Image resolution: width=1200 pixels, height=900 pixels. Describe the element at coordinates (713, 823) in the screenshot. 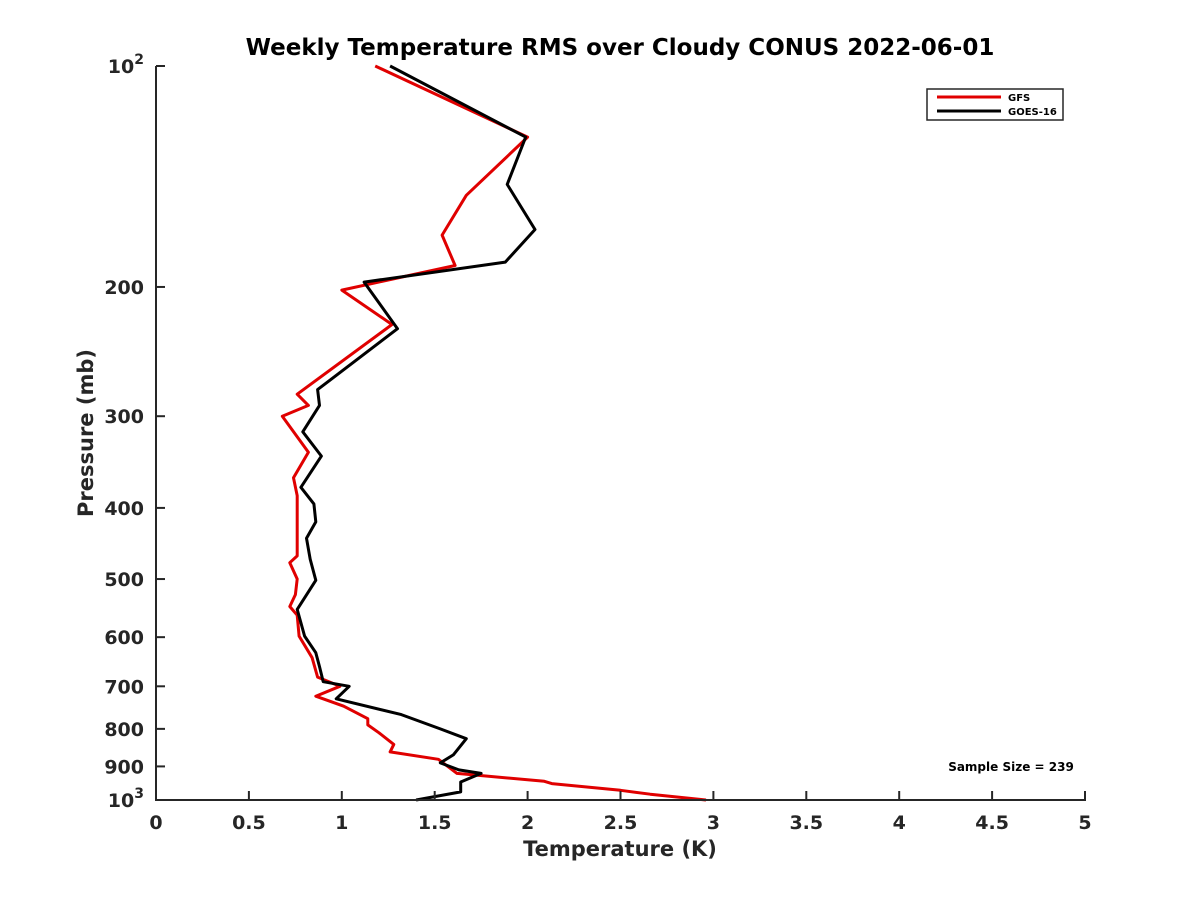

I see `x-tick-label: 3` at that location.